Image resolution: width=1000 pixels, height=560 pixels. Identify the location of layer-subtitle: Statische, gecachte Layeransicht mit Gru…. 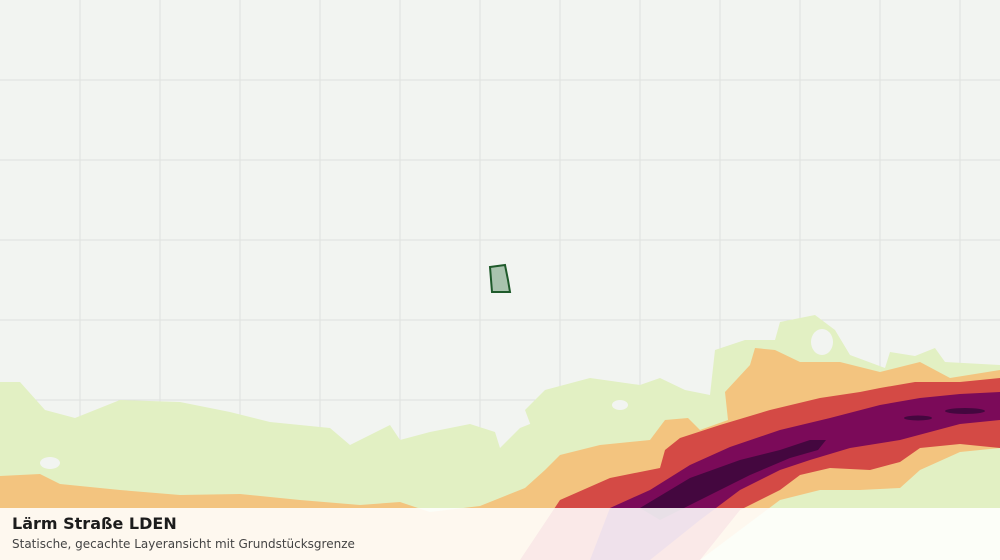
(183, 544).